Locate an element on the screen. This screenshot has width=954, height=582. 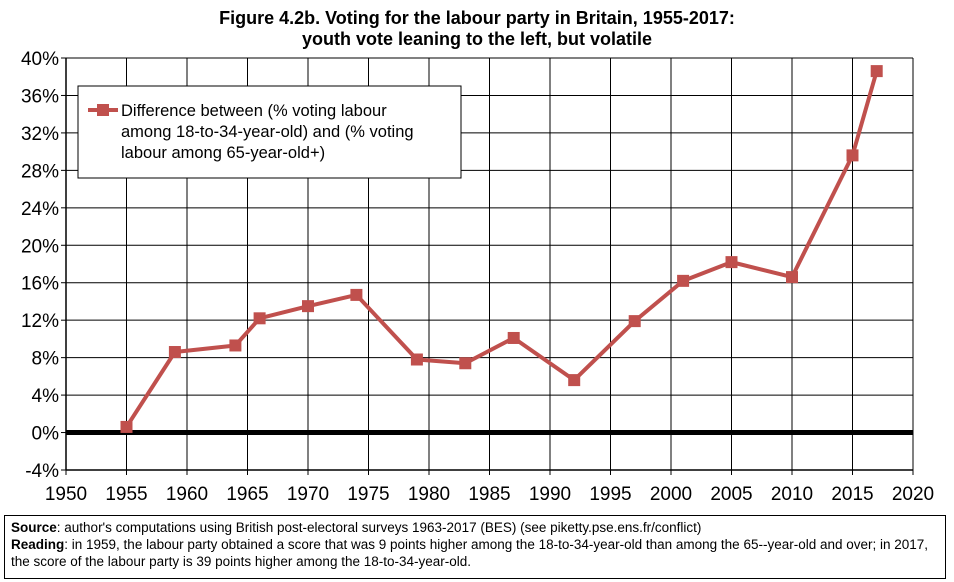
y-tick-label: 40% is located at coordinates (40, 59).